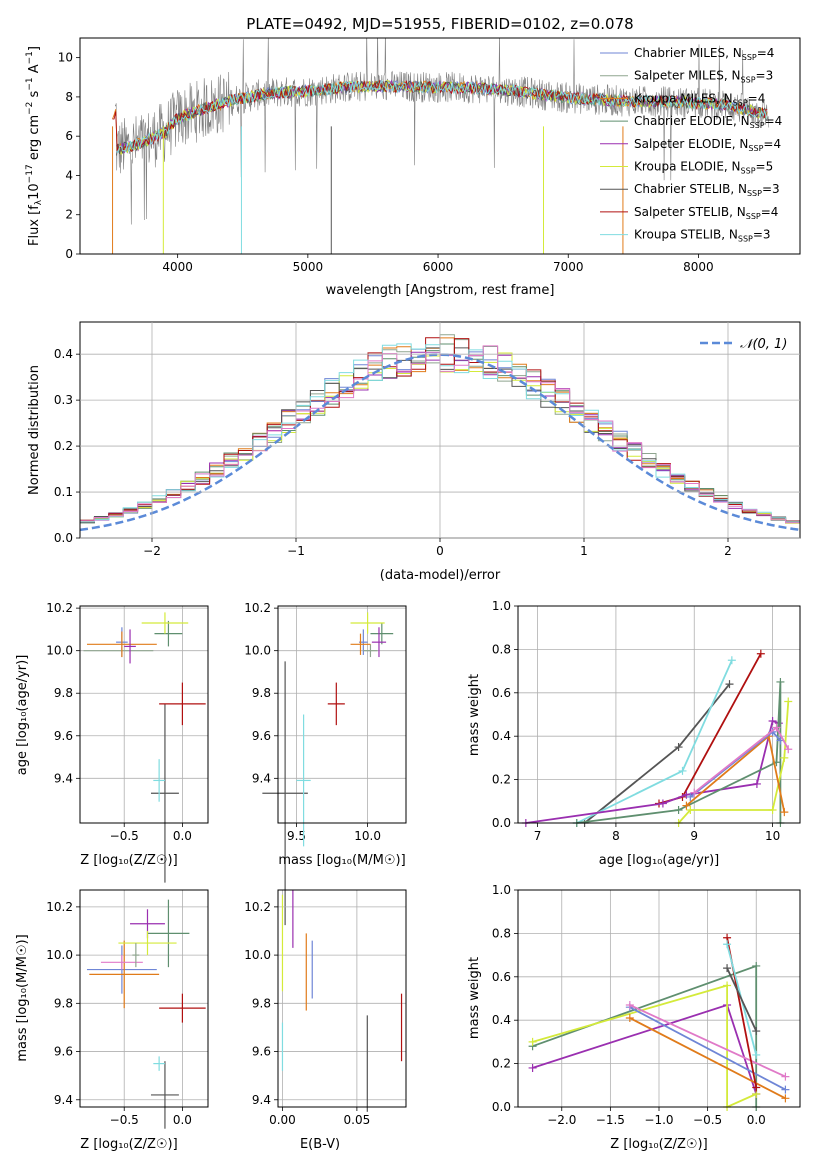 This screenshot has height=1170, width=819. I want to click on spectrum-ytick-label: 10, so click(65, 58).